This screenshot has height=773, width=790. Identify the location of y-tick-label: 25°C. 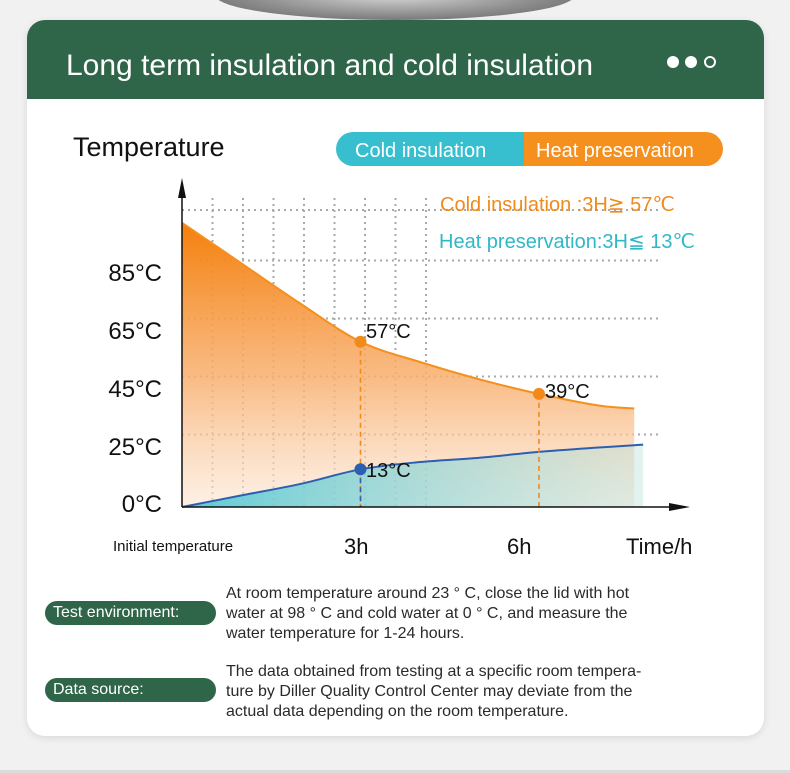
(135, 447).